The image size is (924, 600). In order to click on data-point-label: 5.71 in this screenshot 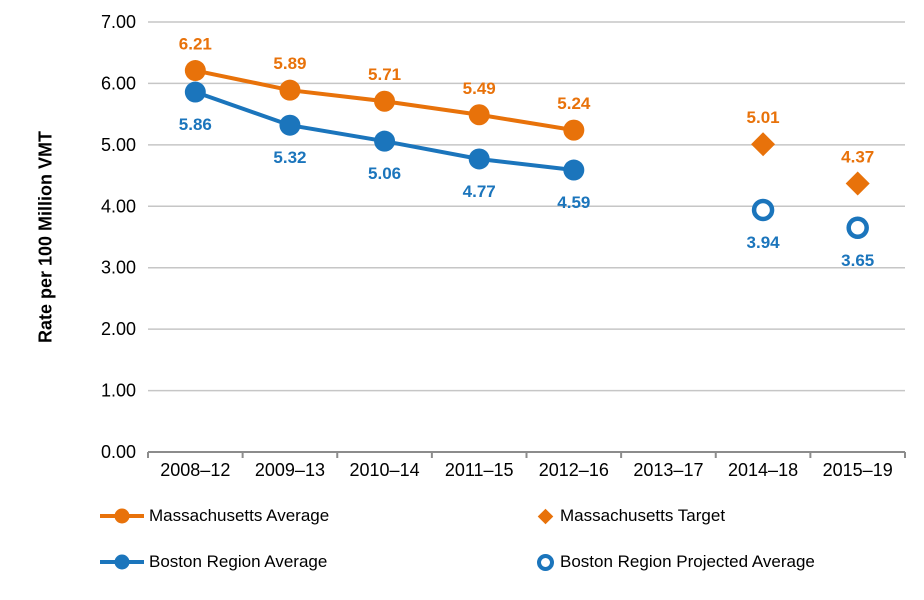, I will do `click(384, 74)`.